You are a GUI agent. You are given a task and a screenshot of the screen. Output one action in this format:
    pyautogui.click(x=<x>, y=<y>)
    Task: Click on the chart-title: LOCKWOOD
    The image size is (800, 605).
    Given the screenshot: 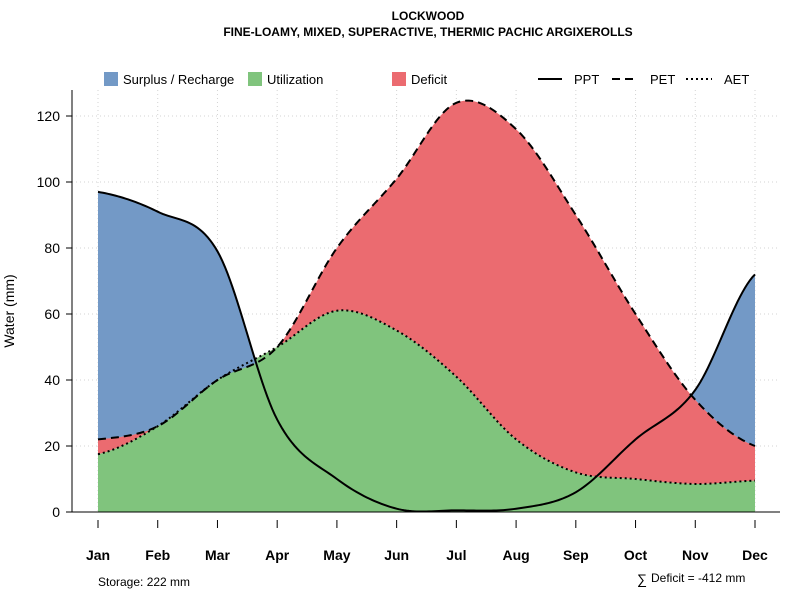 What is the action you would take?
    pyautogui.click(x=428, y=16)
    